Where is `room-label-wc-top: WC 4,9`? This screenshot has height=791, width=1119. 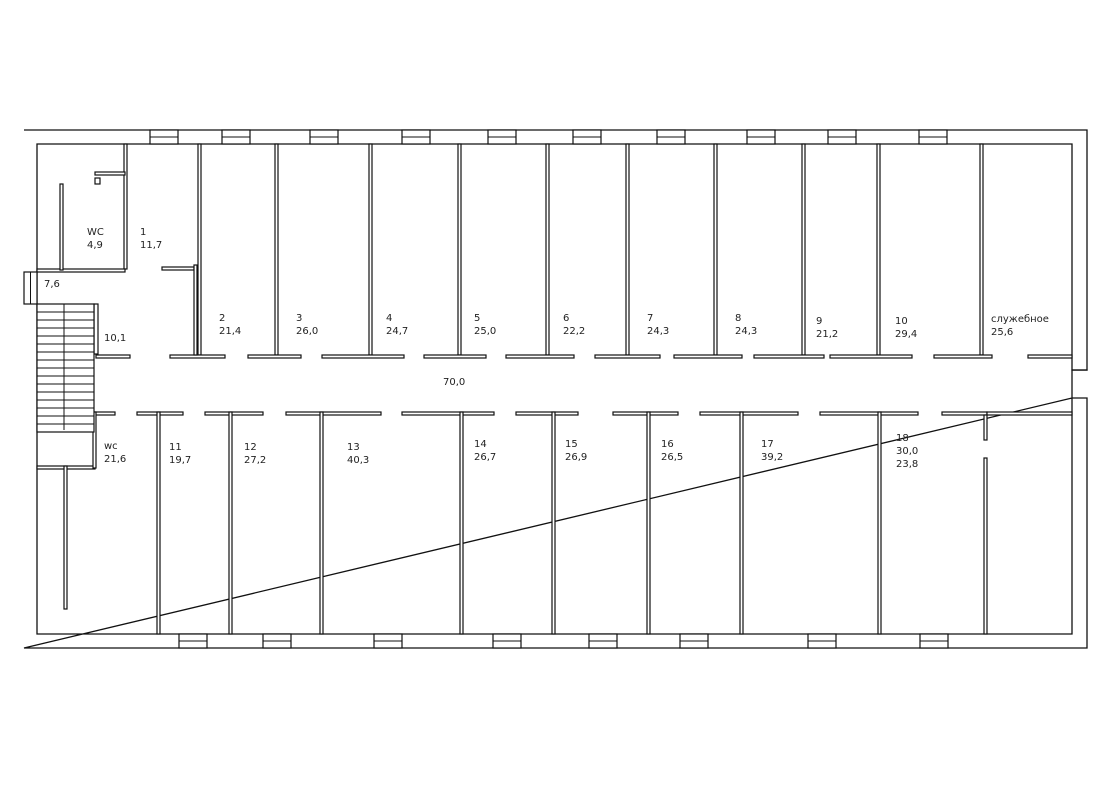
room-label-wc-top: WC 4,9 is located at coordinates (95, 239).